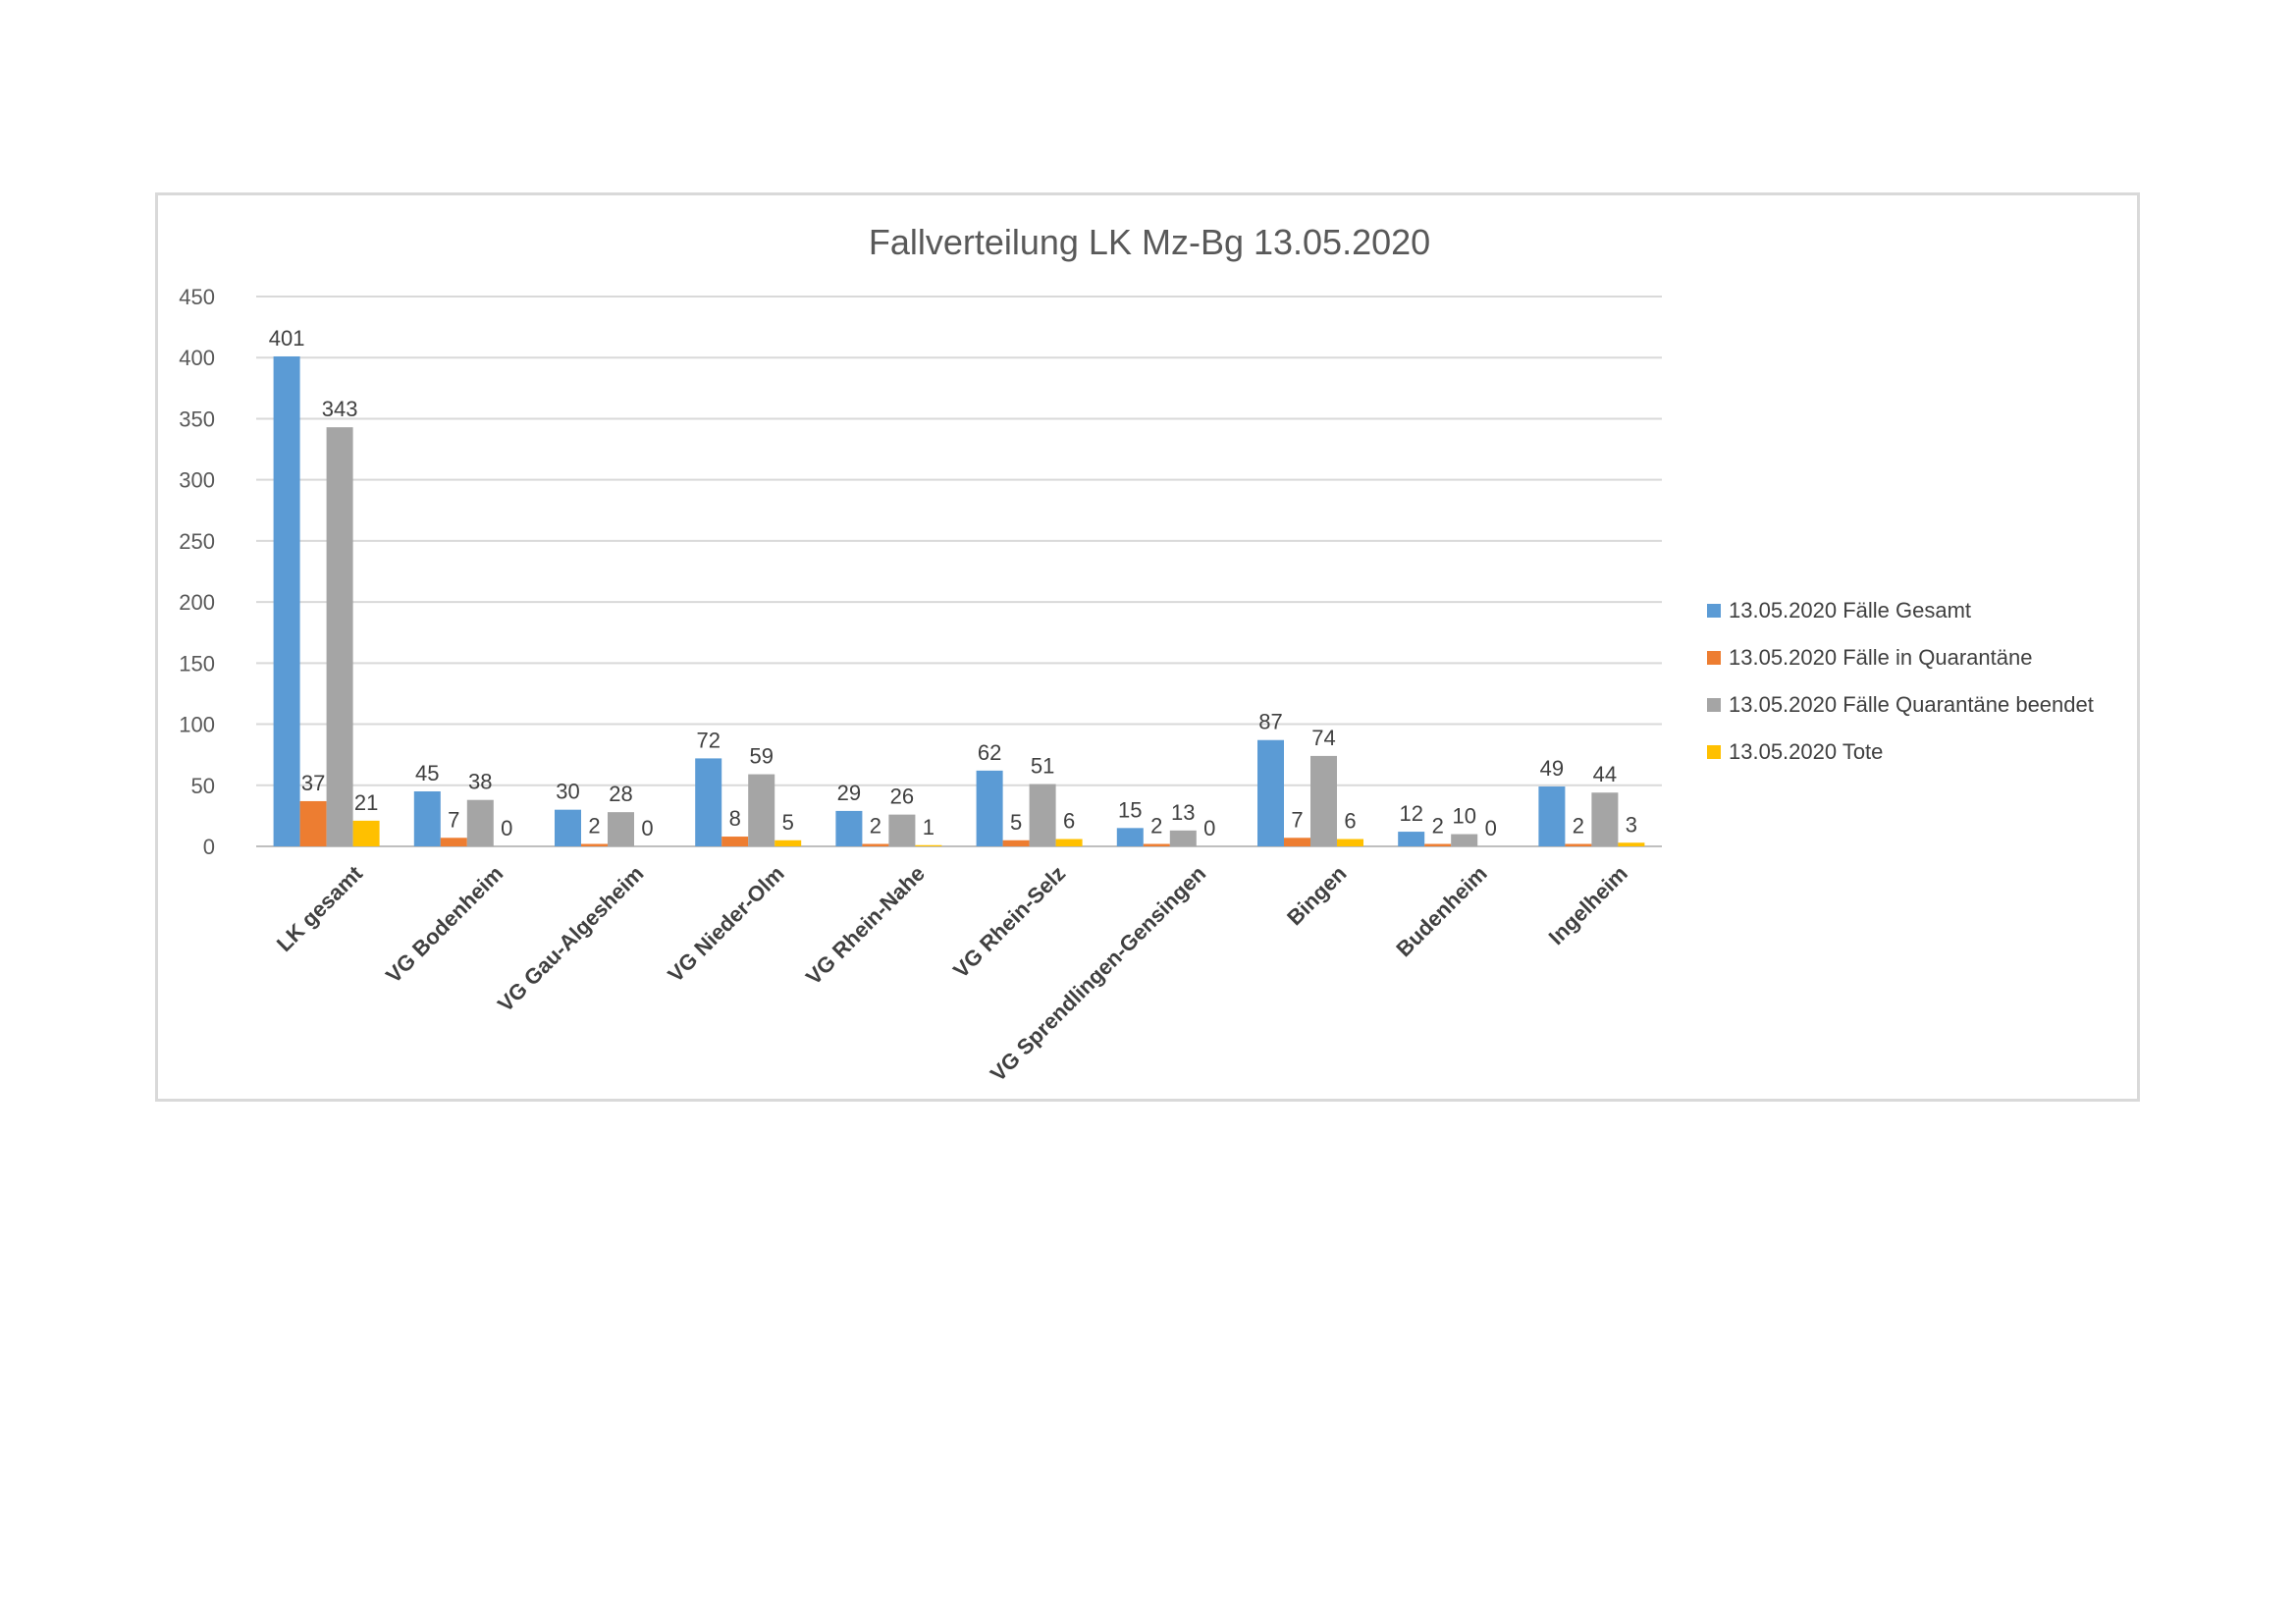  I want to click on category-label: Ingelheim, so click(1588, 905).